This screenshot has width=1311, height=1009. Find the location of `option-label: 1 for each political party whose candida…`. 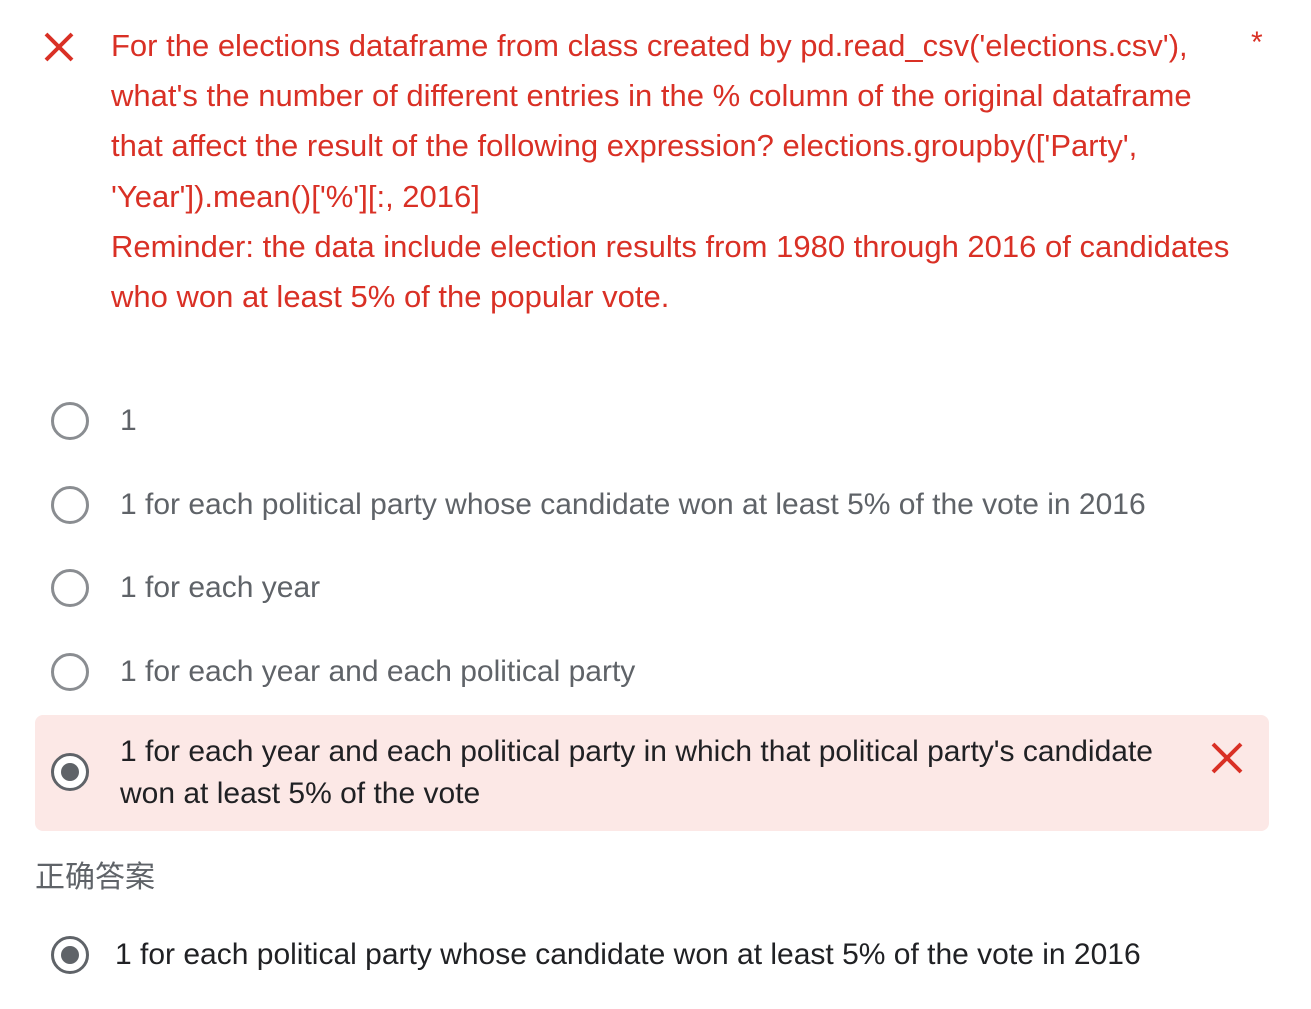

option-label: 1 for each political party whose candida… is located at coordinates (633, 504).